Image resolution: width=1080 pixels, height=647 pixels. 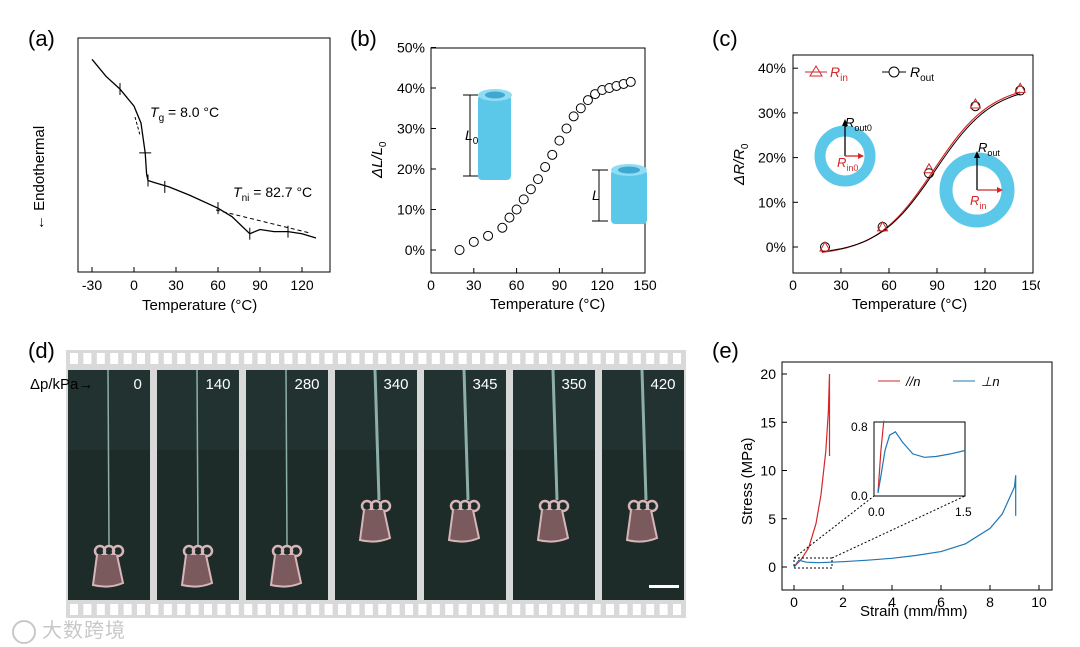 I want to click on panel-a-label: (a), so click(x=41, y=38).